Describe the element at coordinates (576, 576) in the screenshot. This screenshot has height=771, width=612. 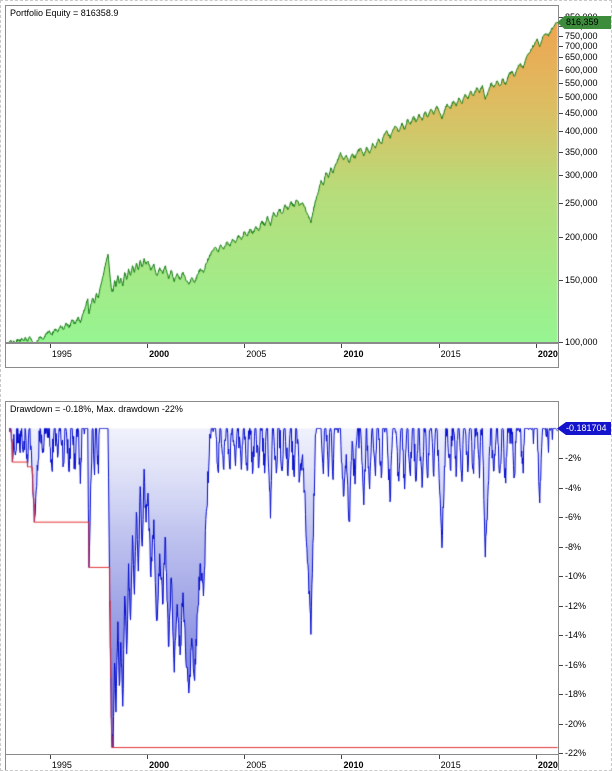
I see `y-tick-label: -10%` at that location.